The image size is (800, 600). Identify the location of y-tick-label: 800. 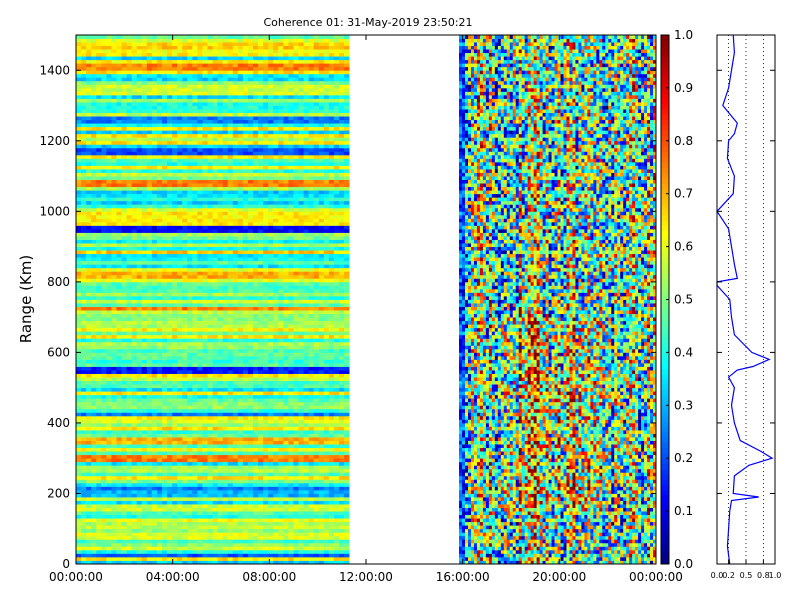
(58, 282).